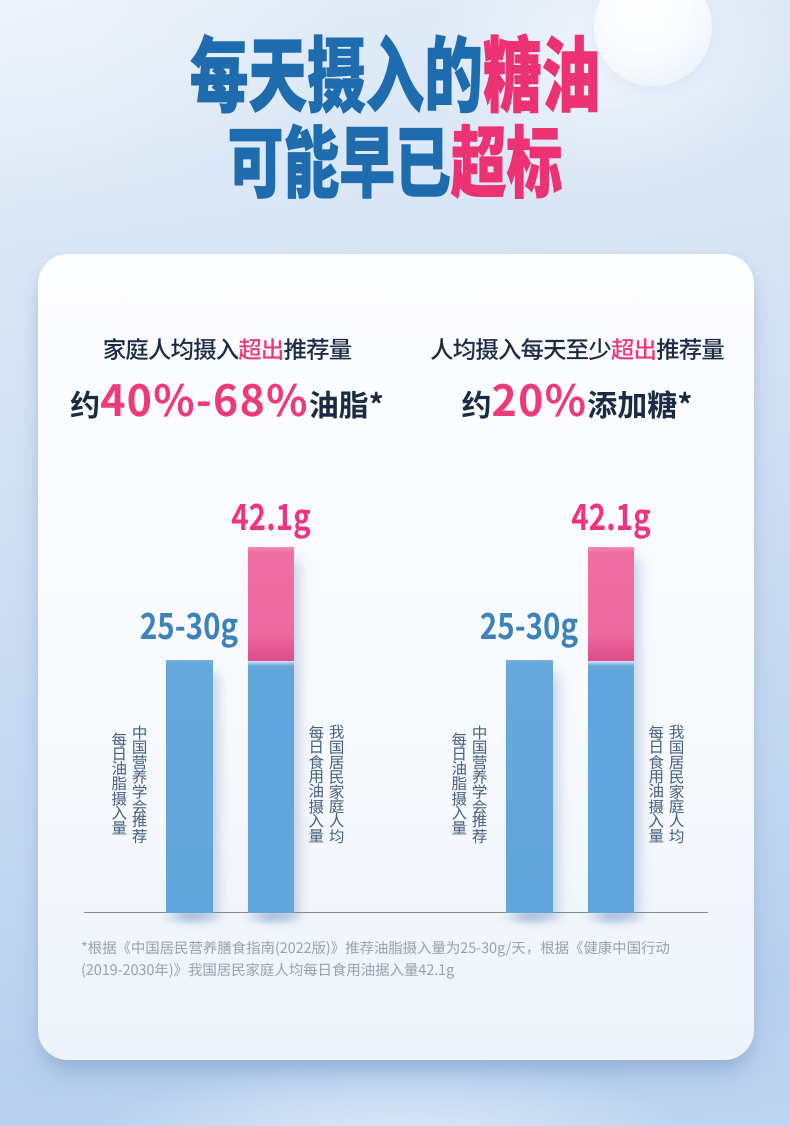  I want to click on stat-oil-value-suffix: 油脂*, so click(346, 403).